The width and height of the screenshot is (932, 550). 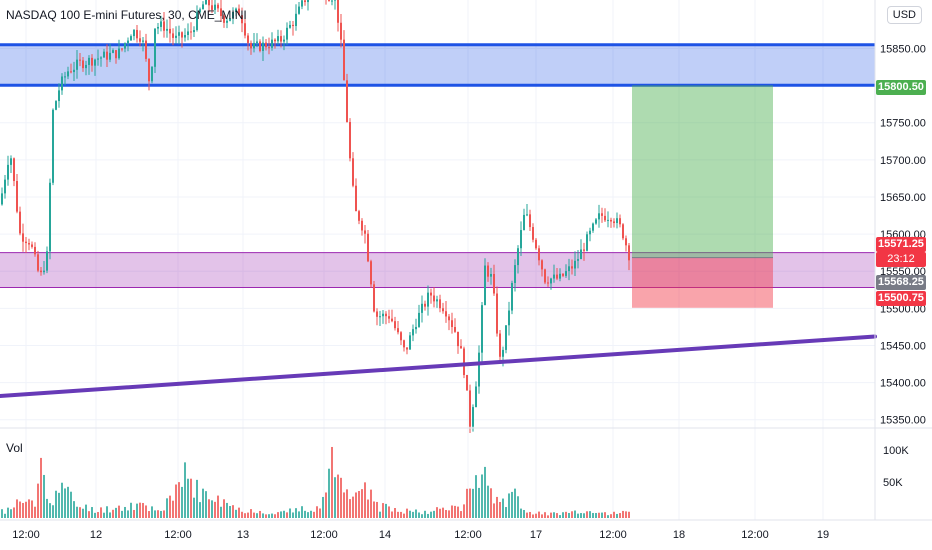 I want to click on time-tick-label: 17, so click(x=536, y=535).